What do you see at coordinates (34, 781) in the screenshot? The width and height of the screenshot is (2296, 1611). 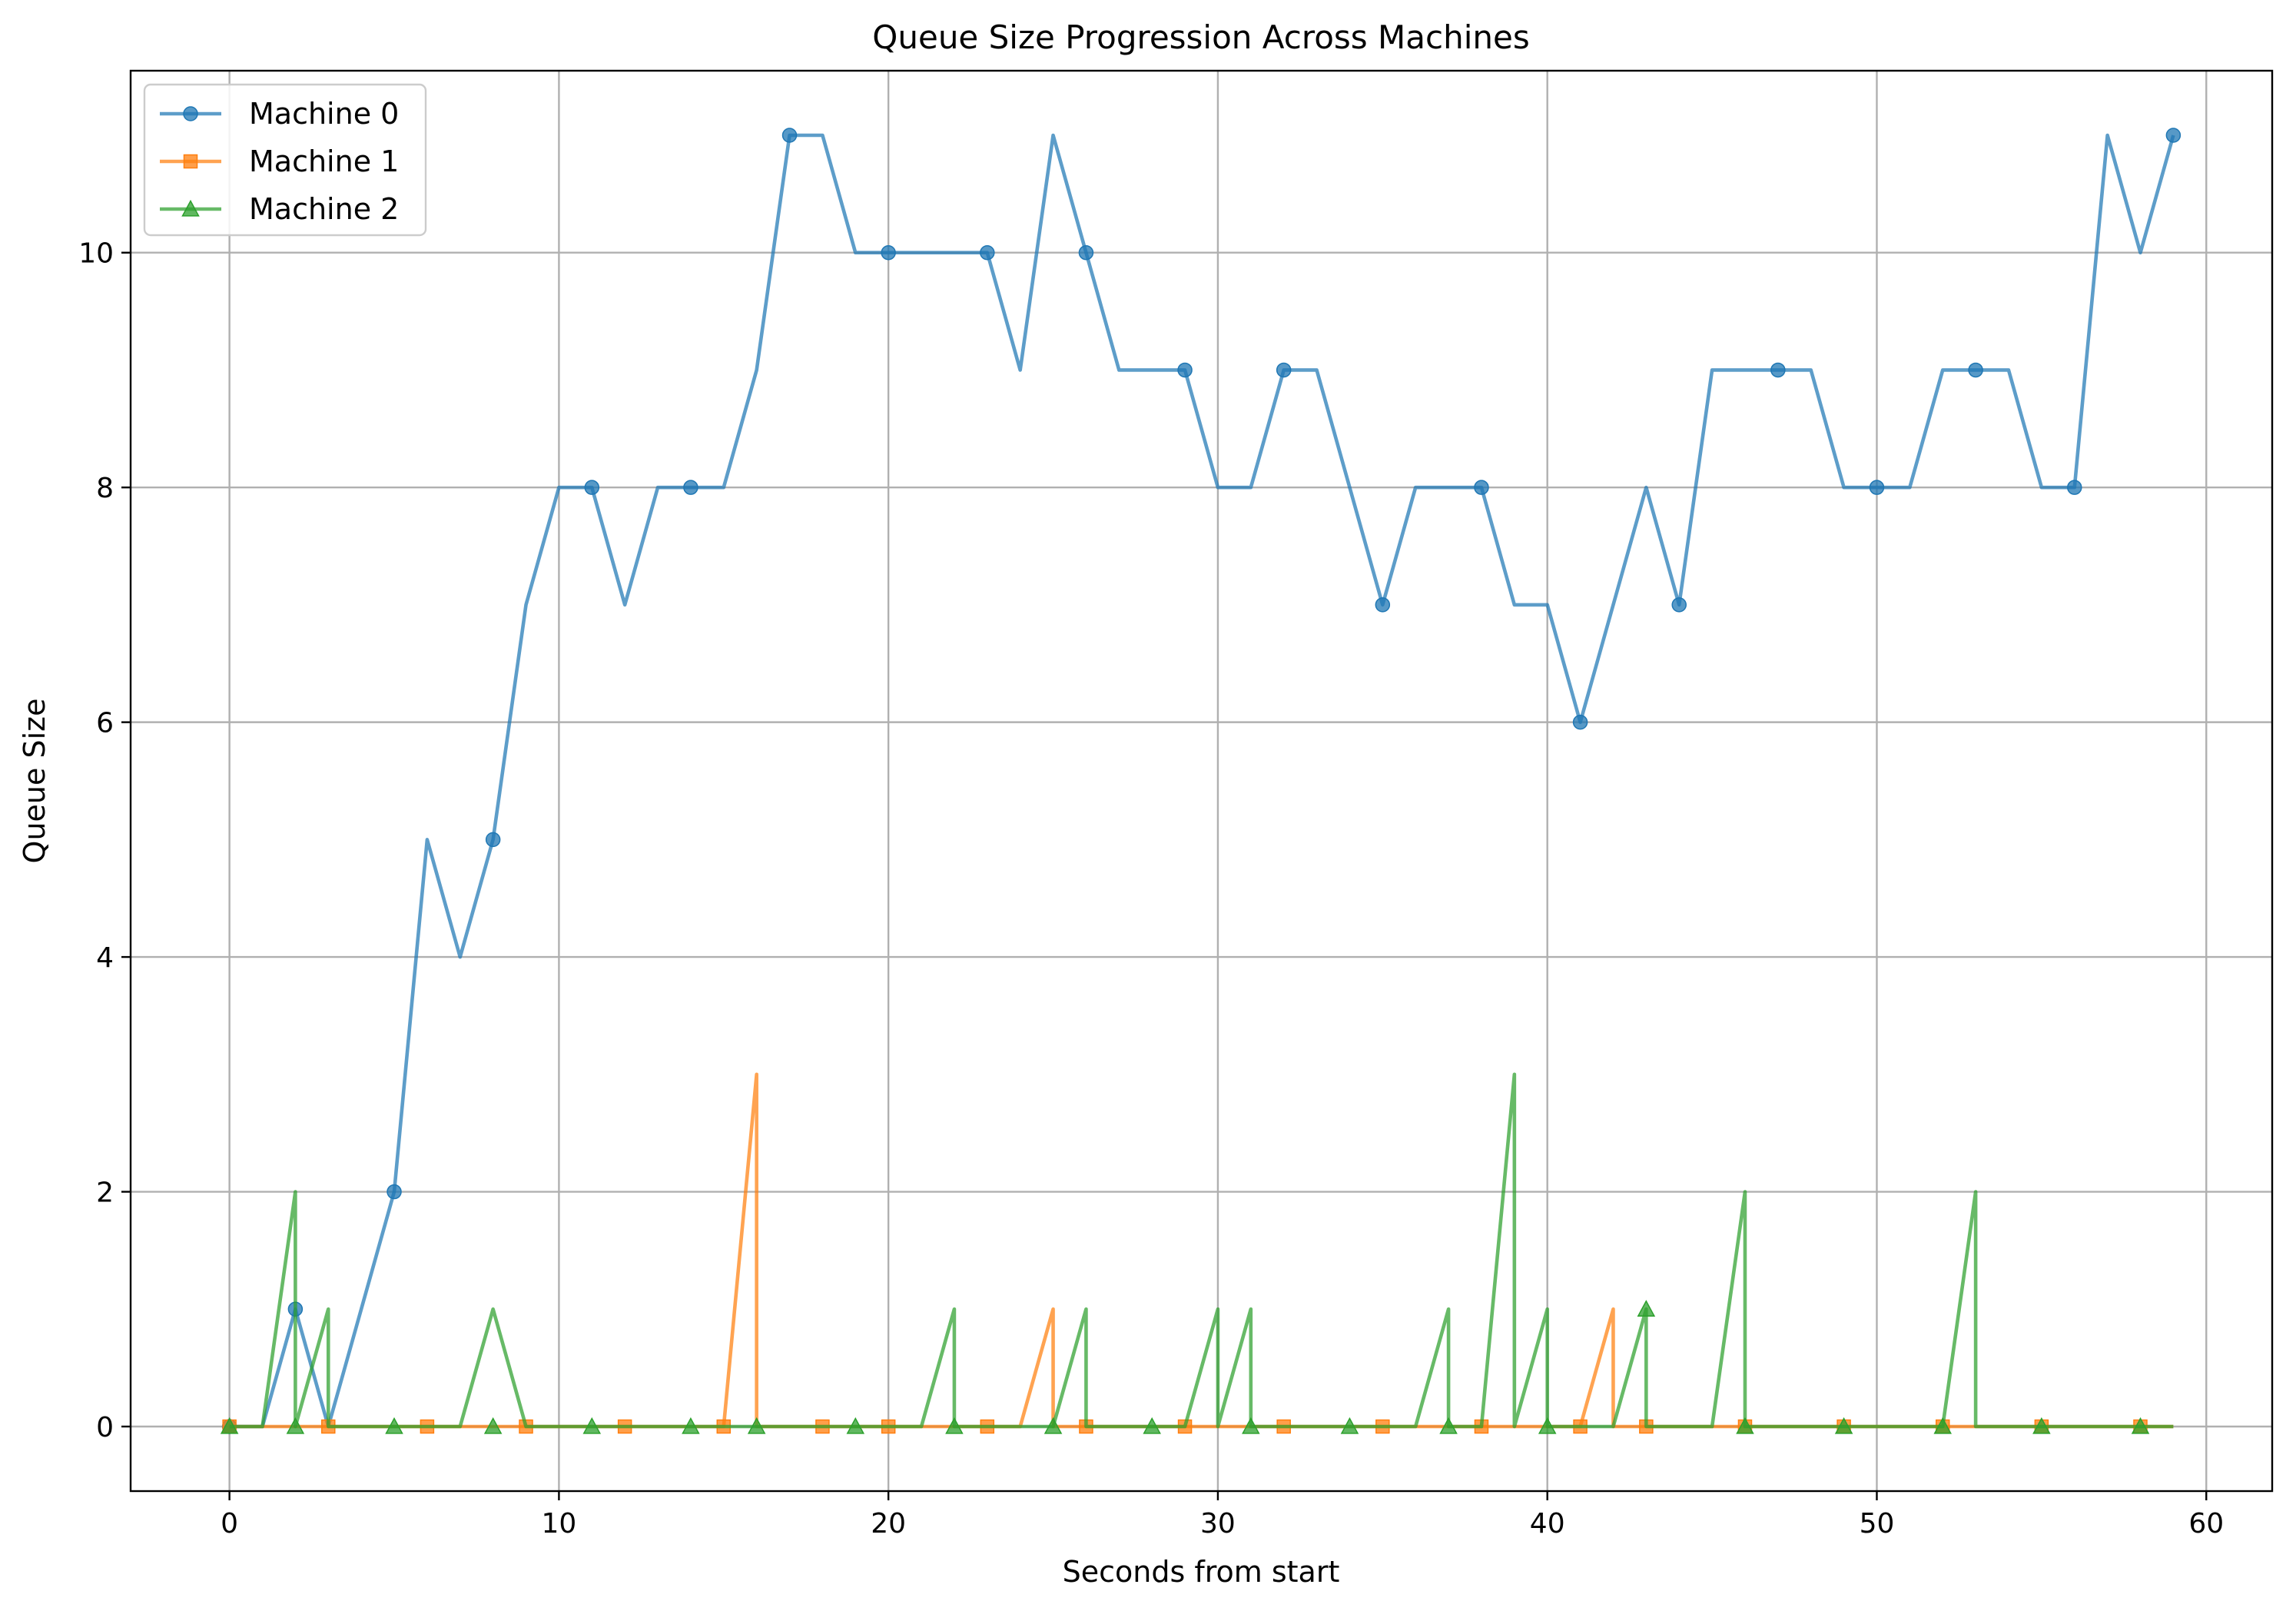 I see `y-axis-label: Queue Size` at bounding box center [34, 781].